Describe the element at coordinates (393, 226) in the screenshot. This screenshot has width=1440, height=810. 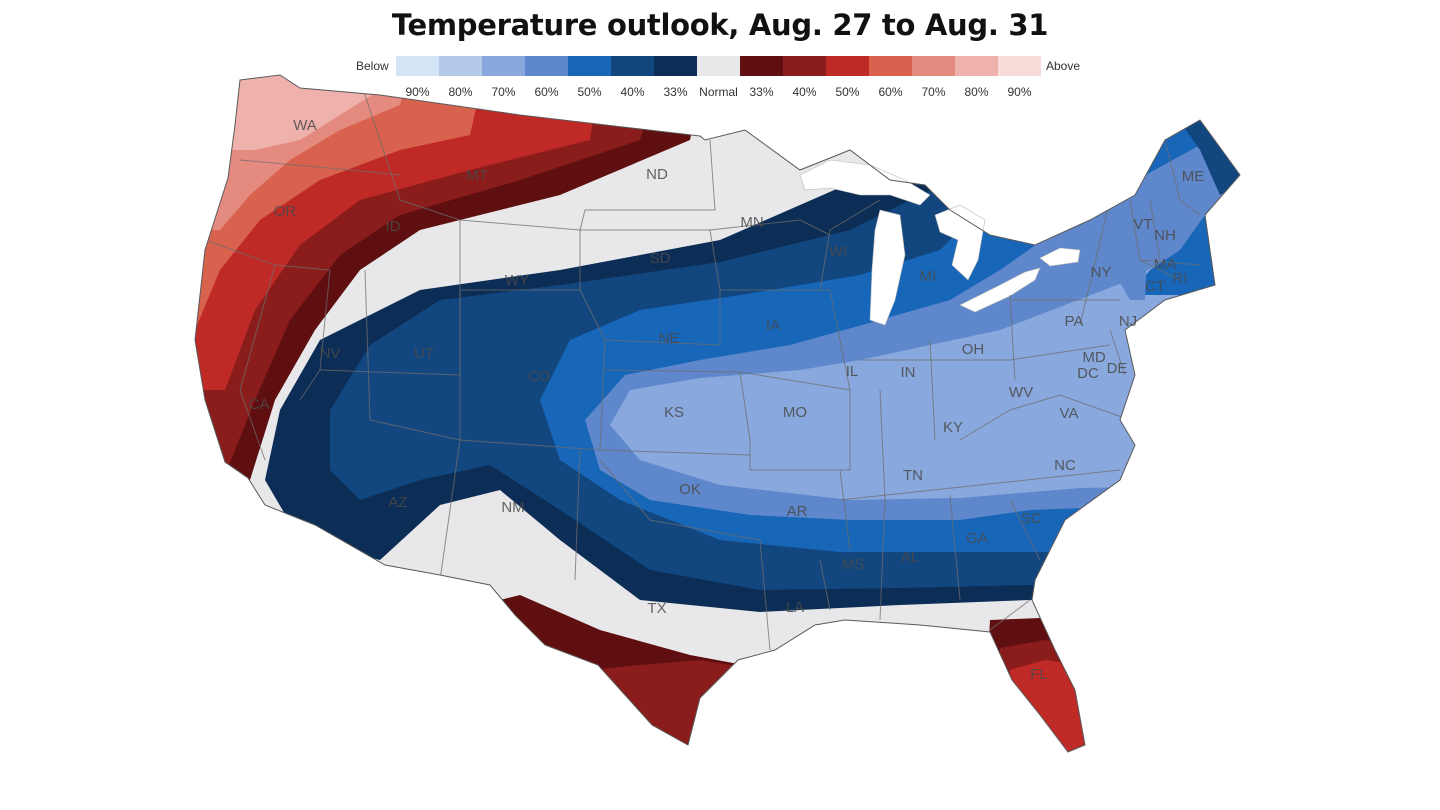
I see `state-label-id: ID` at that location.